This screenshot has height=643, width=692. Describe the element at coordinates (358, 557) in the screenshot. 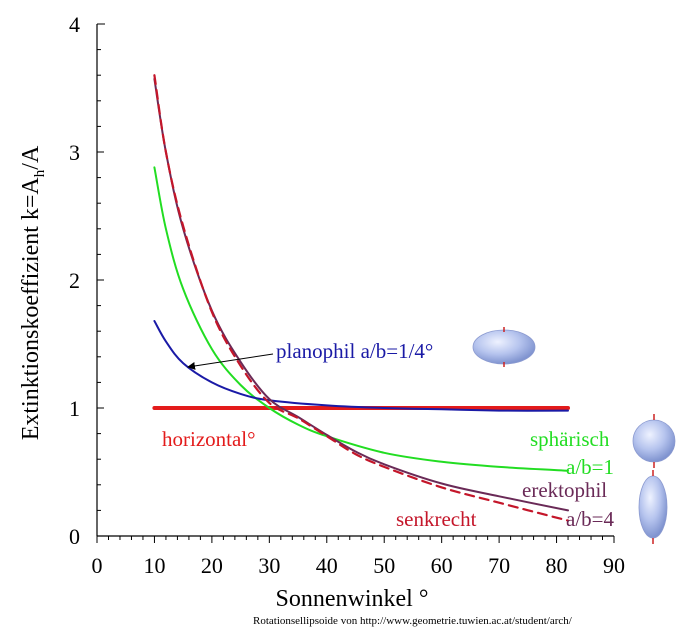

I see `x-ticks: 0 10 20 30 40 50 60 70 80 90` at that location.